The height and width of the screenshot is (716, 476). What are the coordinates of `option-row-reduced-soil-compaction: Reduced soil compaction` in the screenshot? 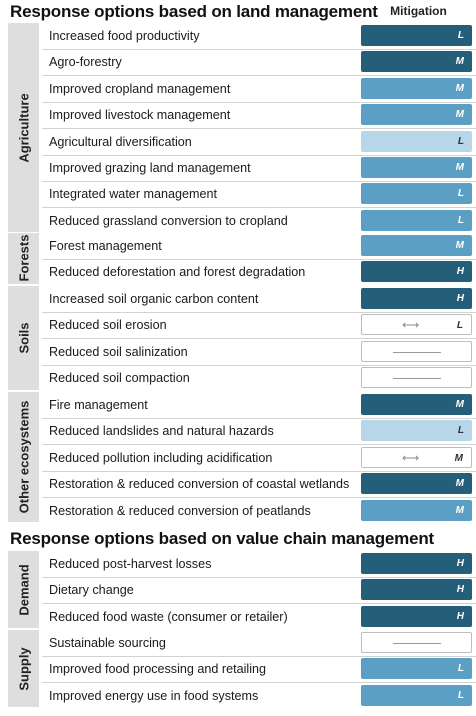 It's located at (259, 378).